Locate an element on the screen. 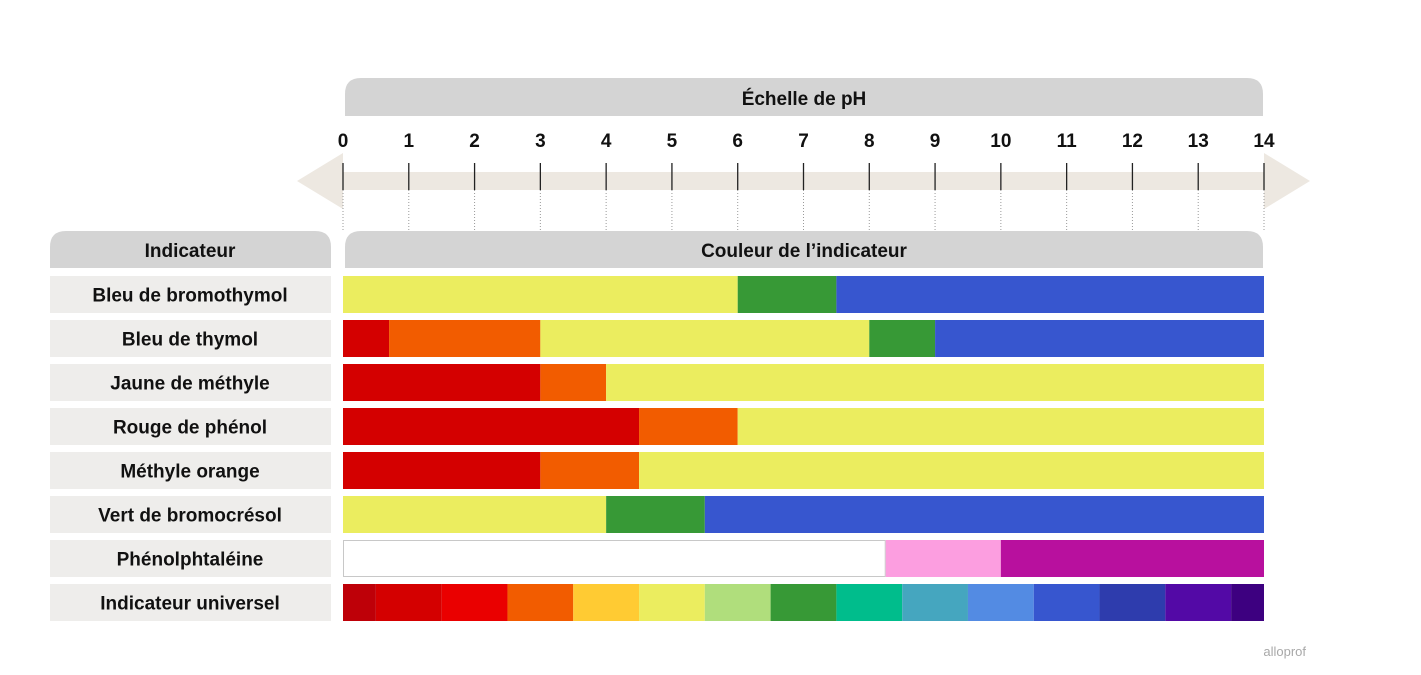 The width and height of the screenshot is (1421, 675). color-header: Couleur de l’indicateur is located at coordinates (804, 251).